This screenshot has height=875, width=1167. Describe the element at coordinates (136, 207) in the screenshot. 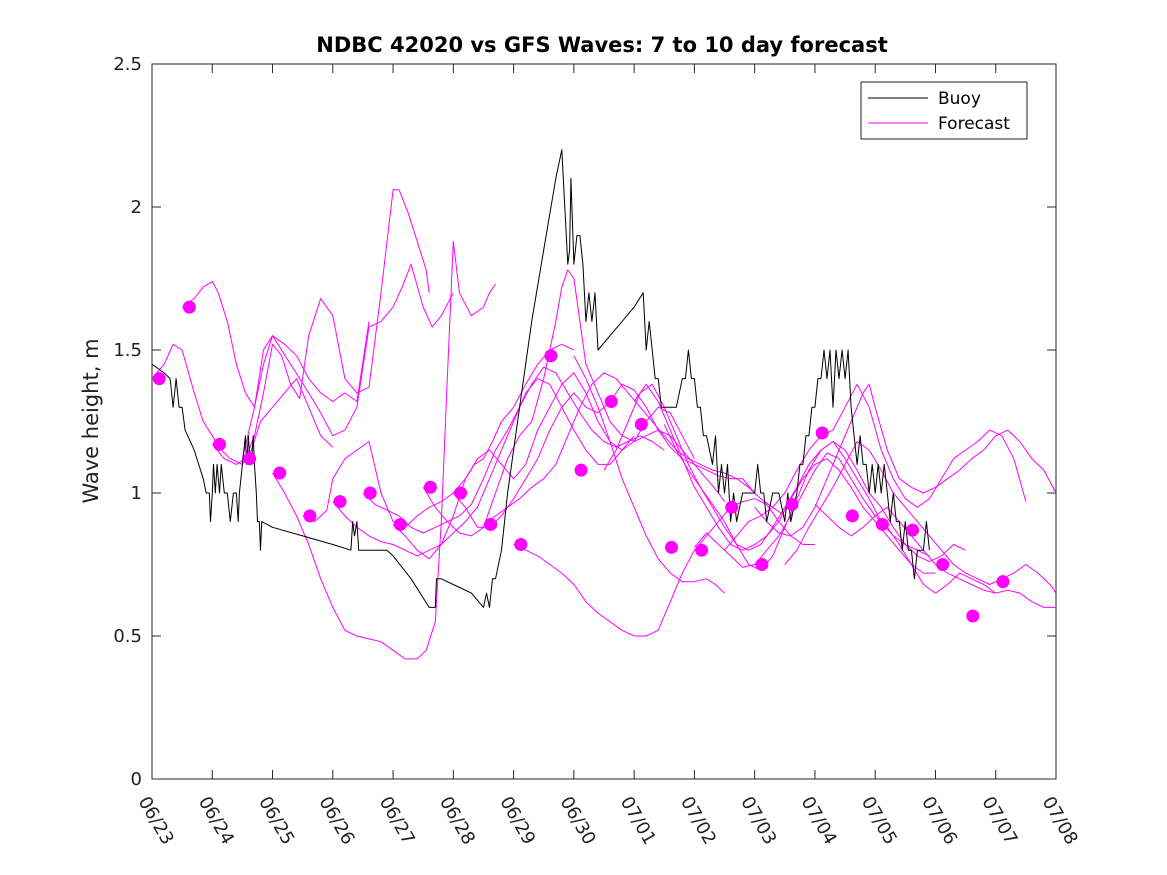

I see `y-tick-label: 2` at that location.